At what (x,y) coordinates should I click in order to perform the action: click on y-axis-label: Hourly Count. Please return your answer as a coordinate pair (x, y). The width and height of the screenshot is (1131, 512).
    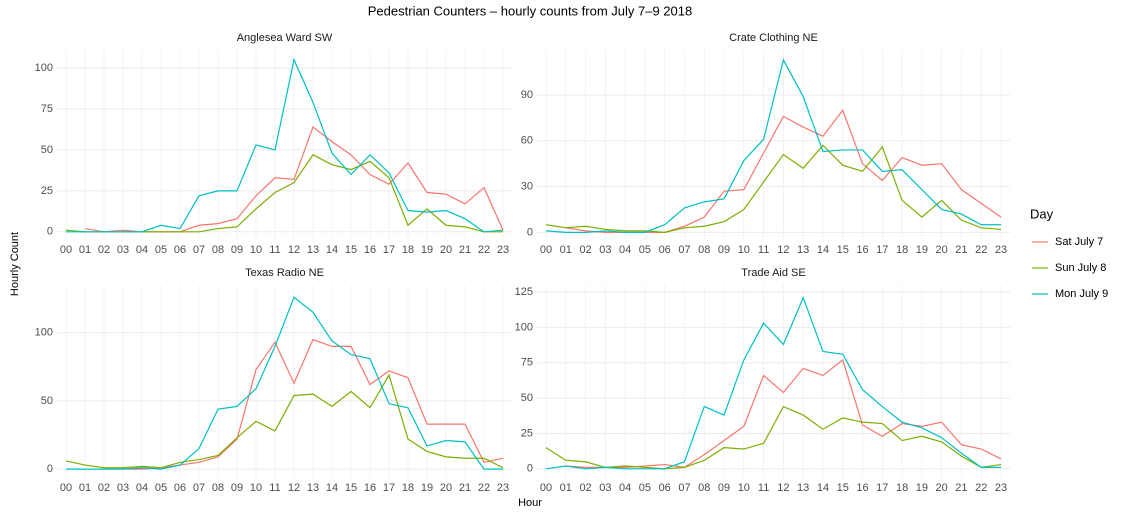
    Looking at the image, I should click on (15, 264).